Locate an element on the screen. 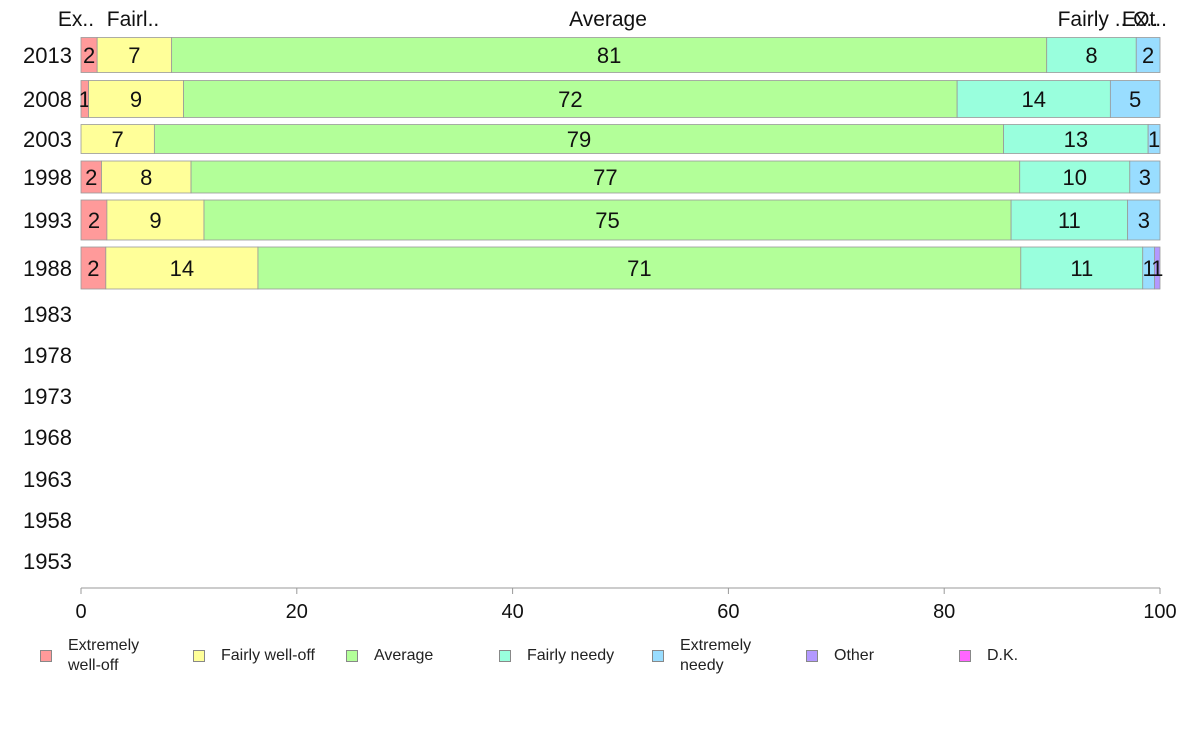 The height and width of the screenshot is (741, 1188). legend-item: Extremely well-off is located at coordinates (89, 656).